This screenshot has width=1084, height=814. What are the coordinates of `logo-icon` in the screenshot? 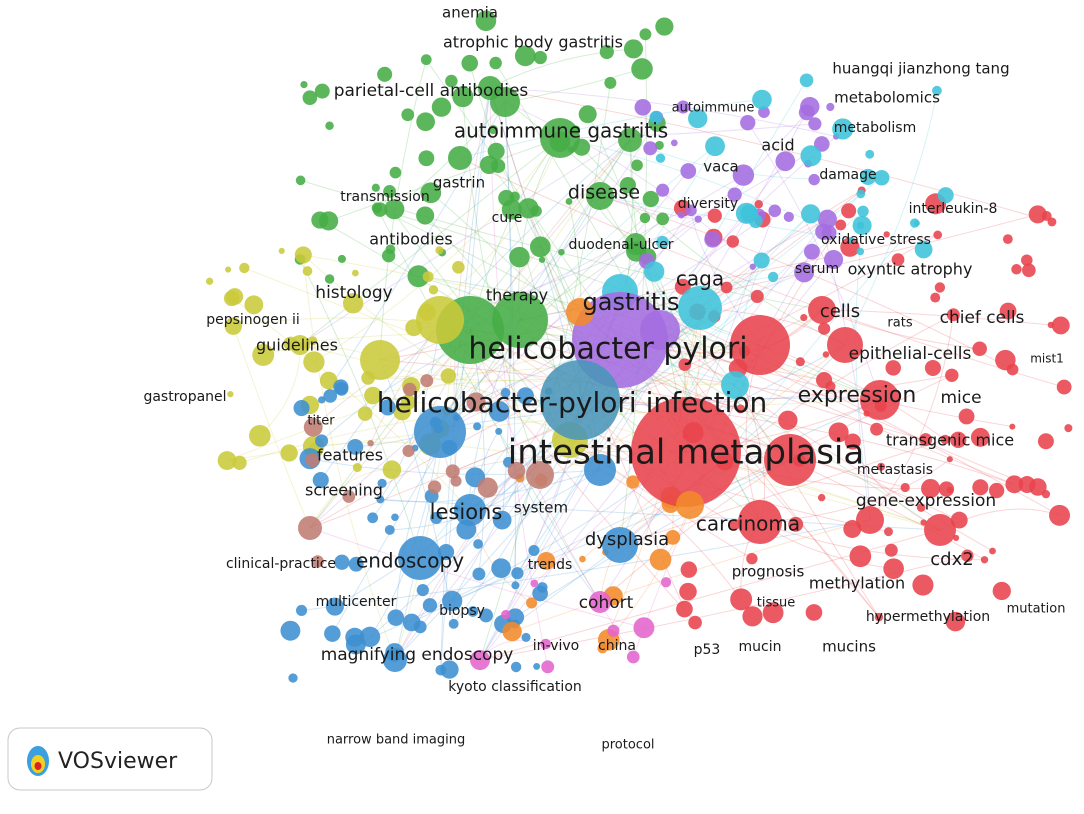 It's located at (38, 766).